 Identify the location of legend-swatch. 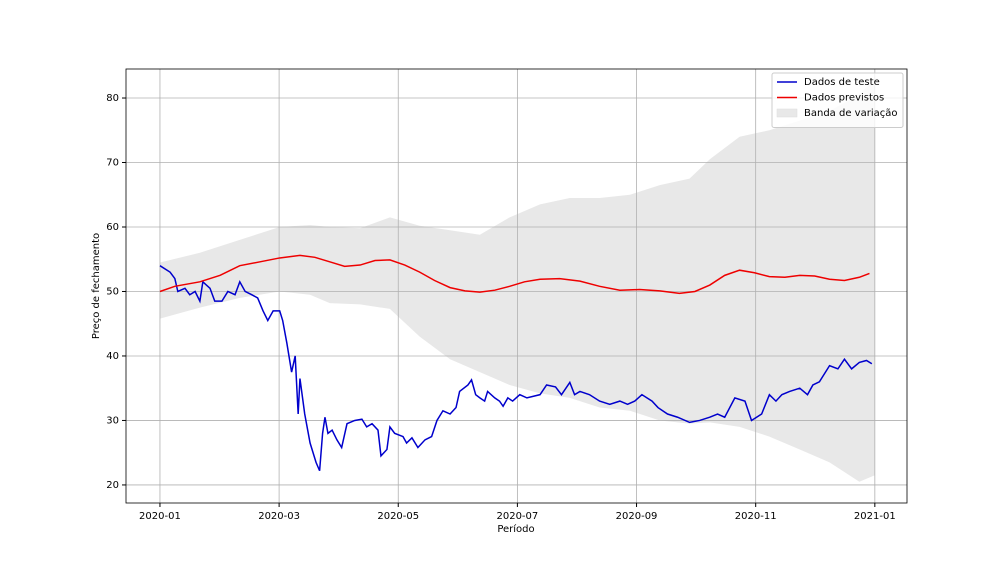
(787, 113).